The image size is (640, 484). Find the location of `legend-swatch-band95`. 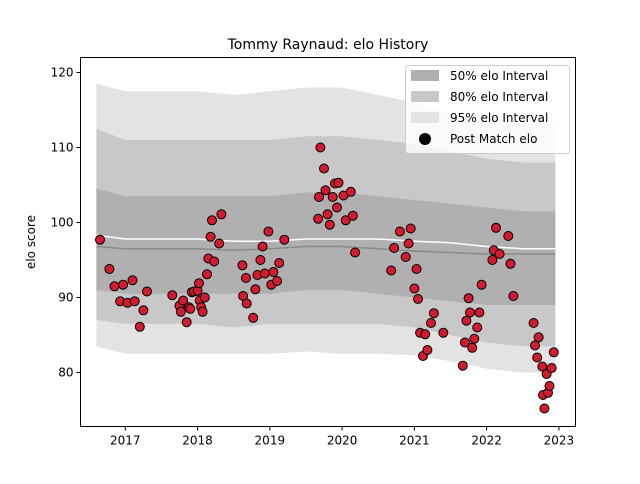

legend-swatch-band95 is located at coordinates (425, 117).